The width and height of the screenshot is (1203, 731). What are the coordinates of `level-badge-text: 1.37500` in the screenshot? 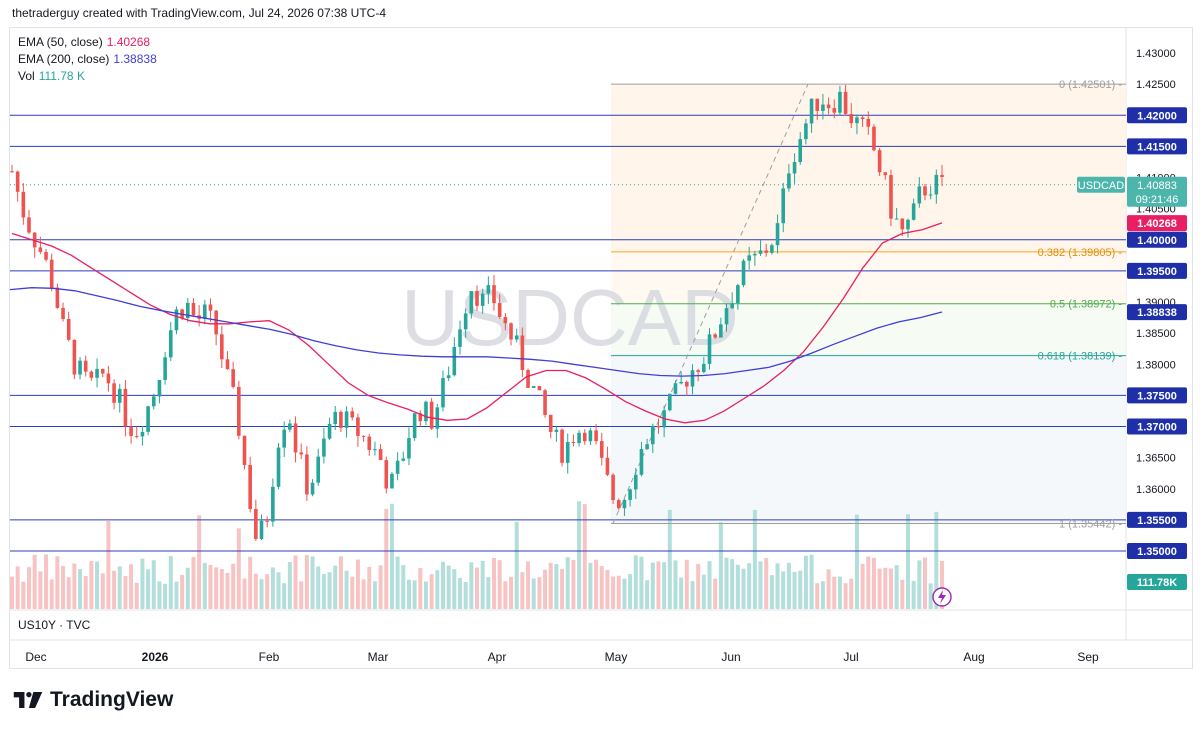 It's located at (1157, 396).